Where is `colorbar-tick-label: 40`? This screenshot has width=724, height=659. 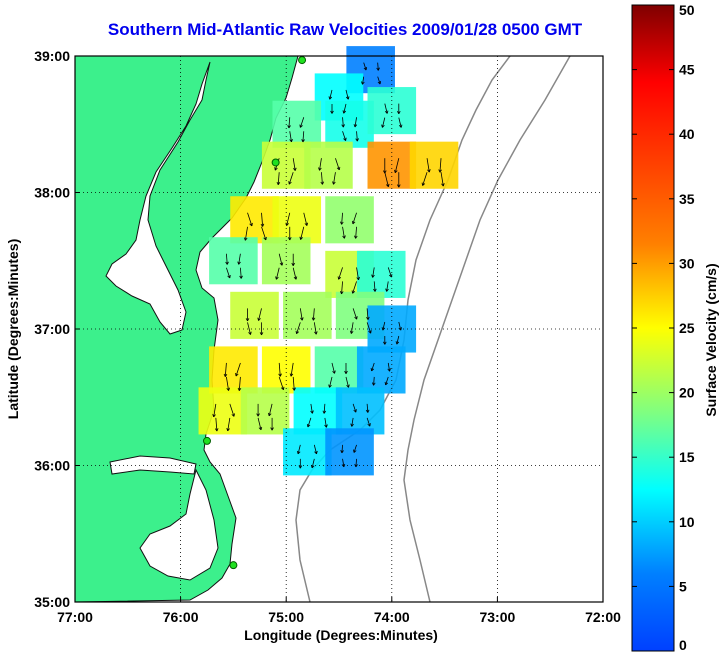 colorbar-tick-label: 40 is located at coordinates (687, 134).